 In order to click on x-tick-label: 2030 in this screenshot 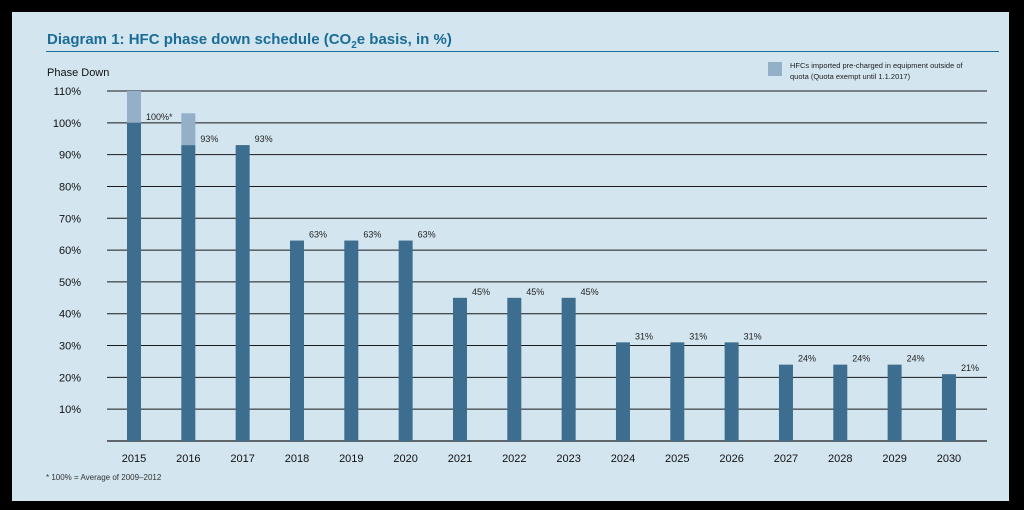, I will do `click(949, 459)`.